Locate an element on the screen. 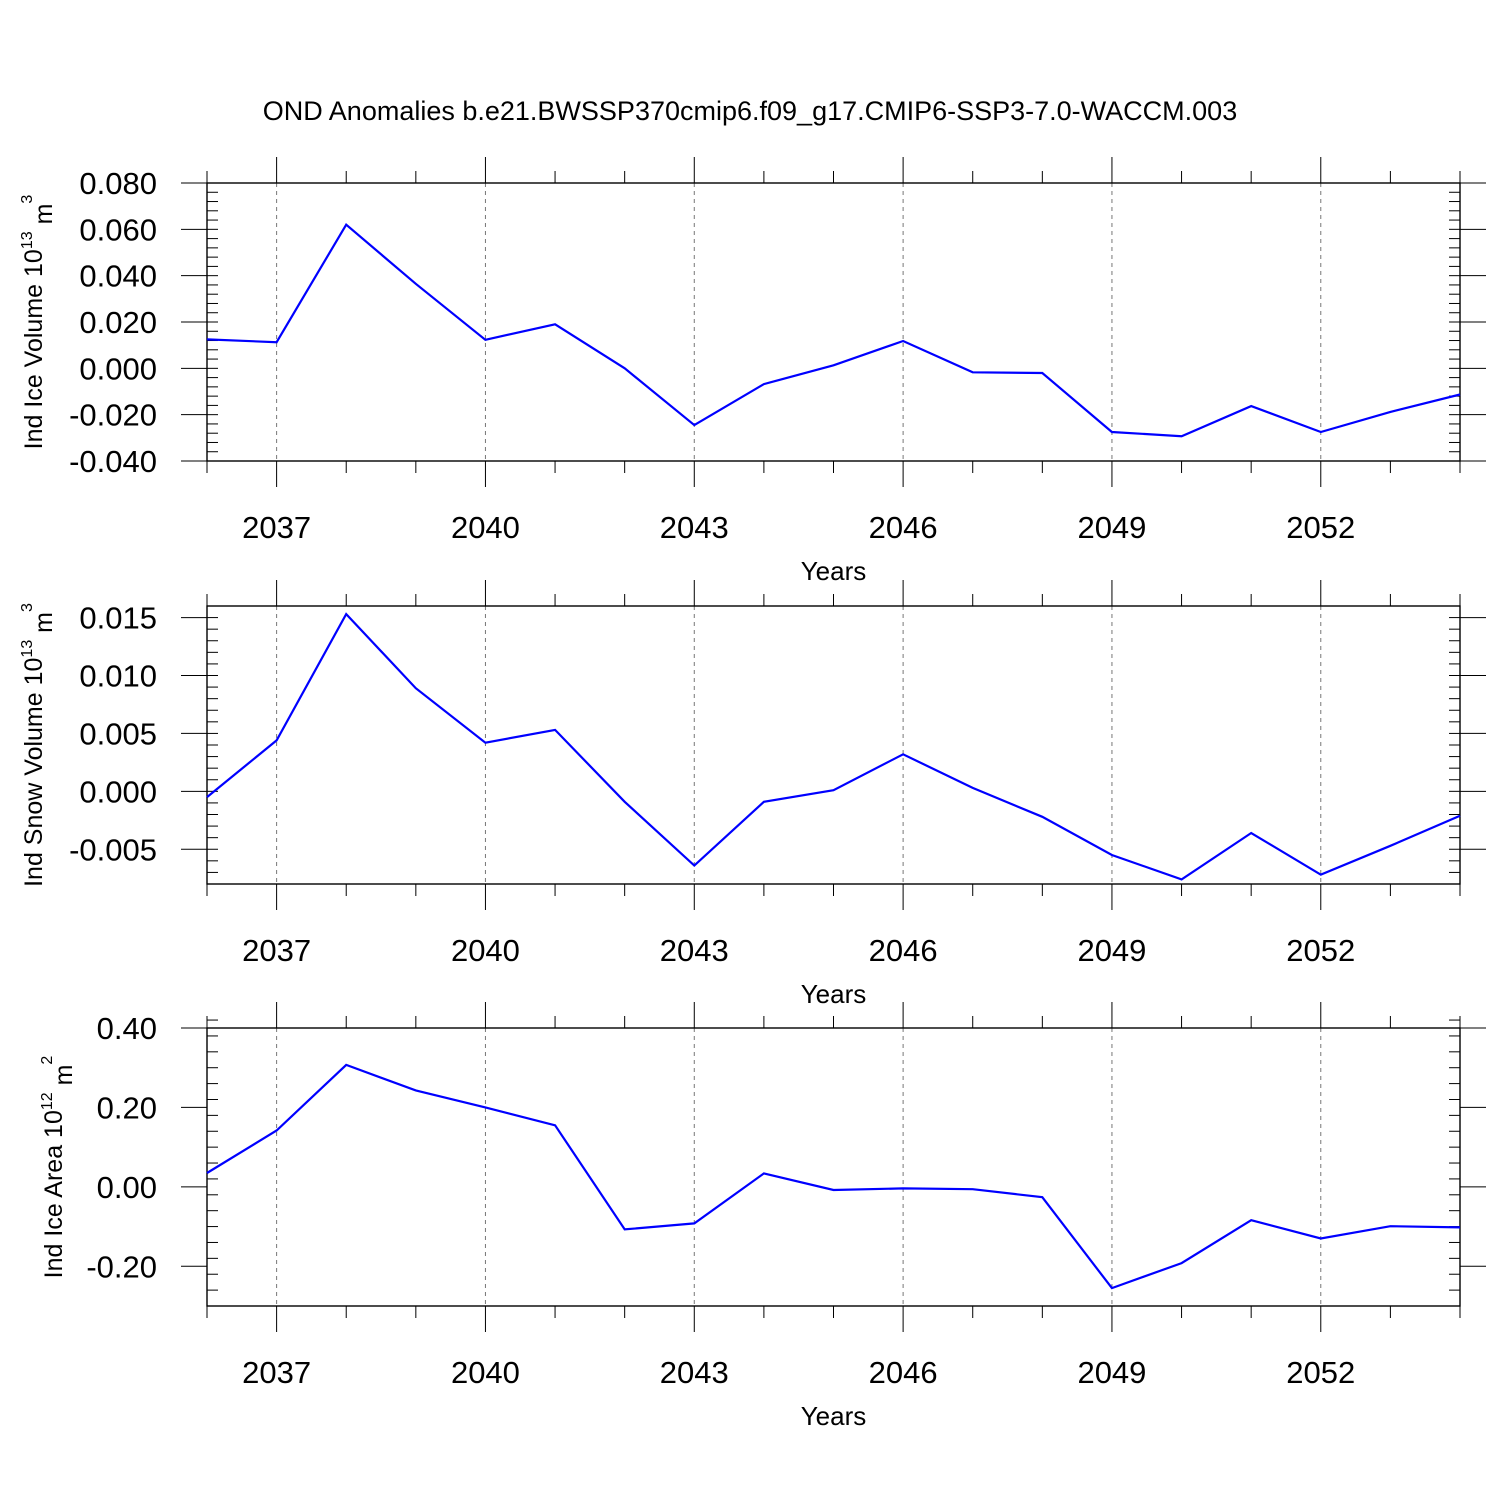 The height and width of the screenshot is (1505, 1500). y-tick-label: 0.40 is located at coordinates (127, 1028).